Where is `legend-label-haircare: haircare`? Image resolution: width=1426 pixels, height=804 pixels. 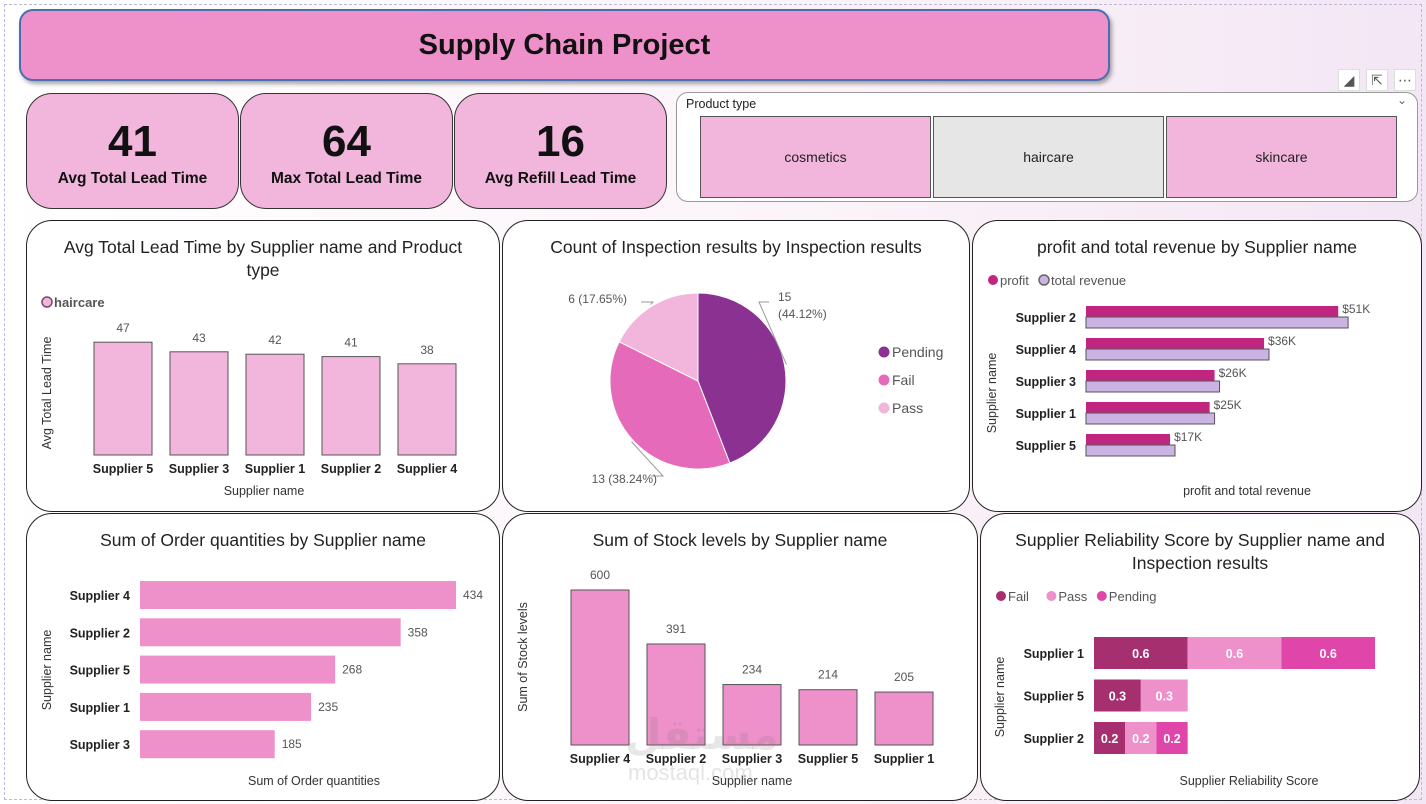 legend-label-haircare: haircare is located at coordinates (79, 302).